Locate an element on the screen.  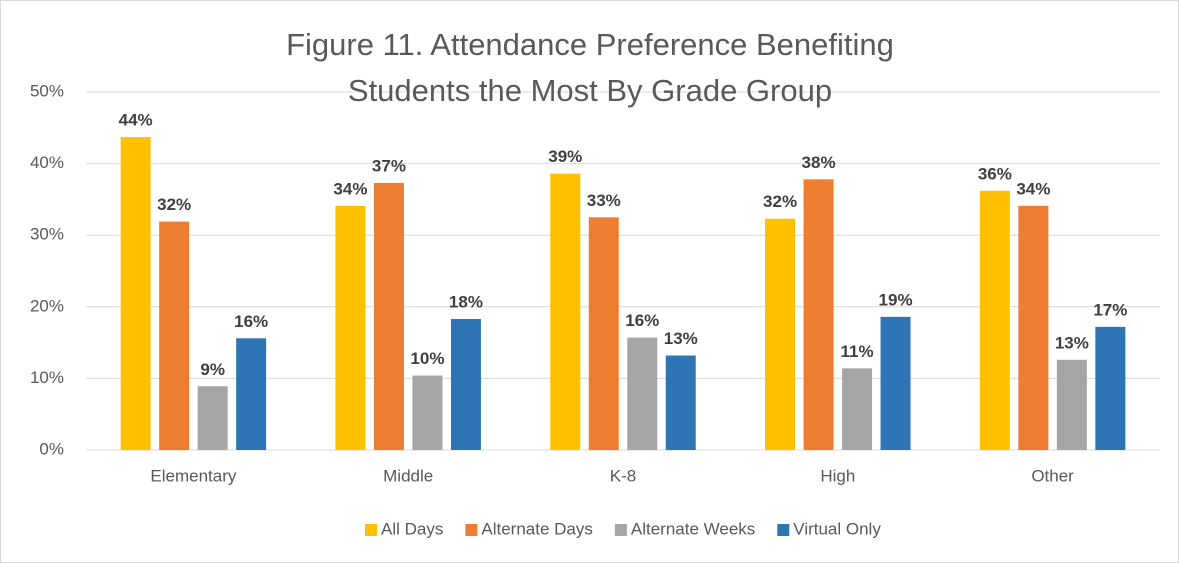
data-label: 36% is located at coordinates (995, 173).